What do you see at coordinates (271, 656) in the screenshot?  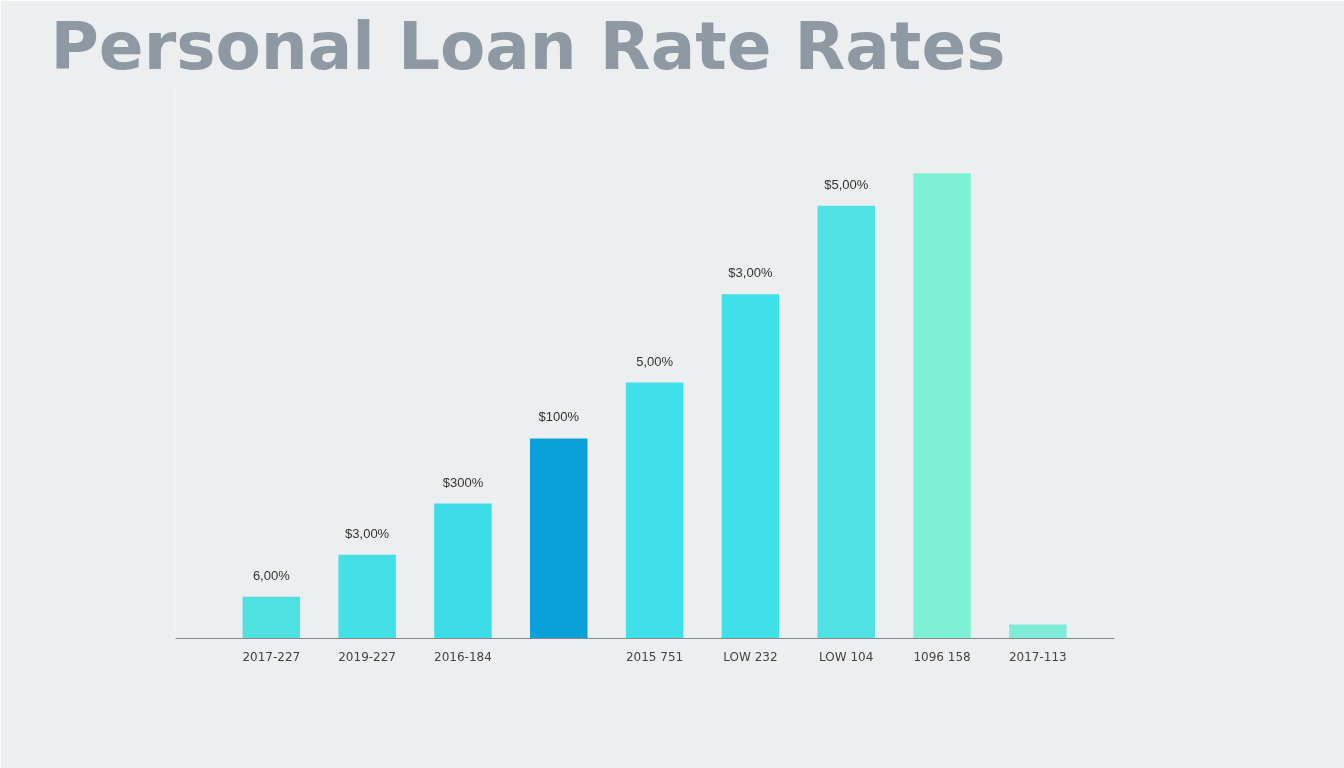 I see `x-tick-label: 2017-227` at bounding box center [271, 656].